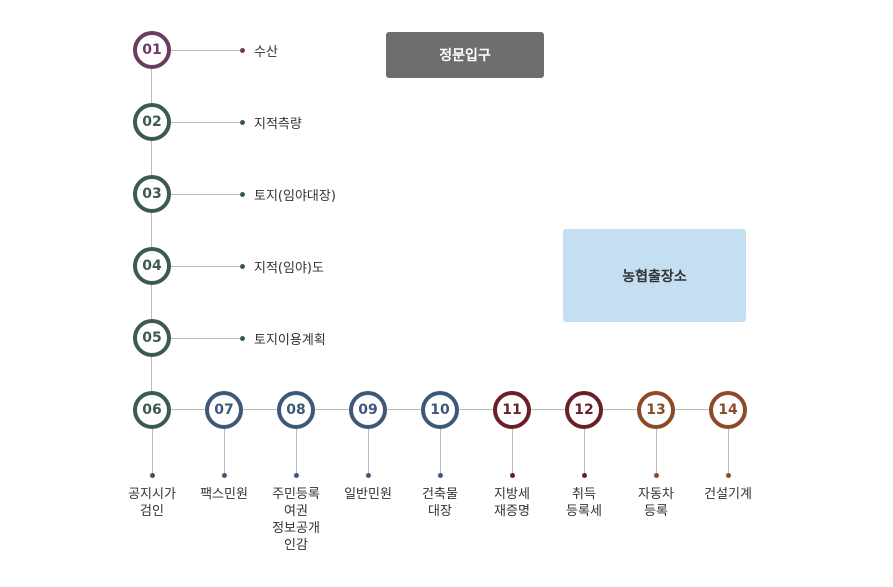 The width and height of the screenshot is (893, 587). I want to click on station-number-badge: 05, so click(152, 338).